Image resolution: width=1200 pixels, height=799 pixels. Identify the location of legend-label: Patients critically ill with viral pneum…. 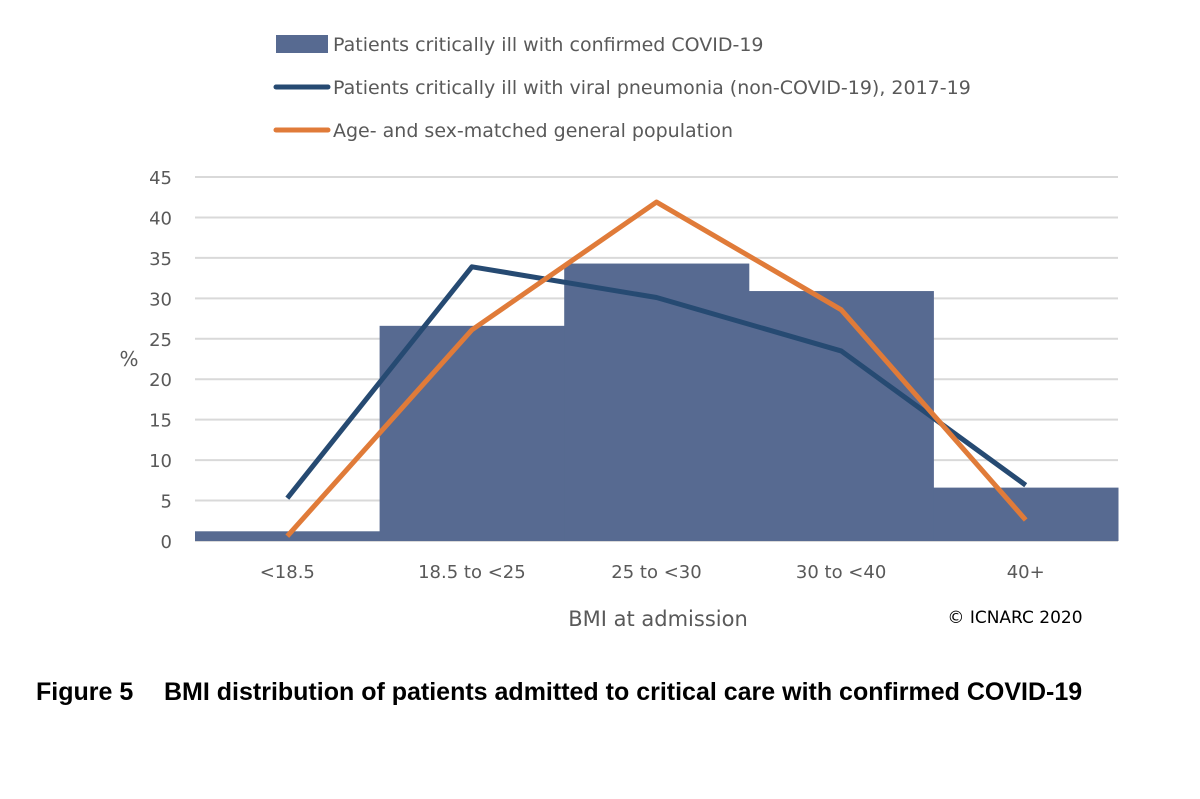
(652, 88).